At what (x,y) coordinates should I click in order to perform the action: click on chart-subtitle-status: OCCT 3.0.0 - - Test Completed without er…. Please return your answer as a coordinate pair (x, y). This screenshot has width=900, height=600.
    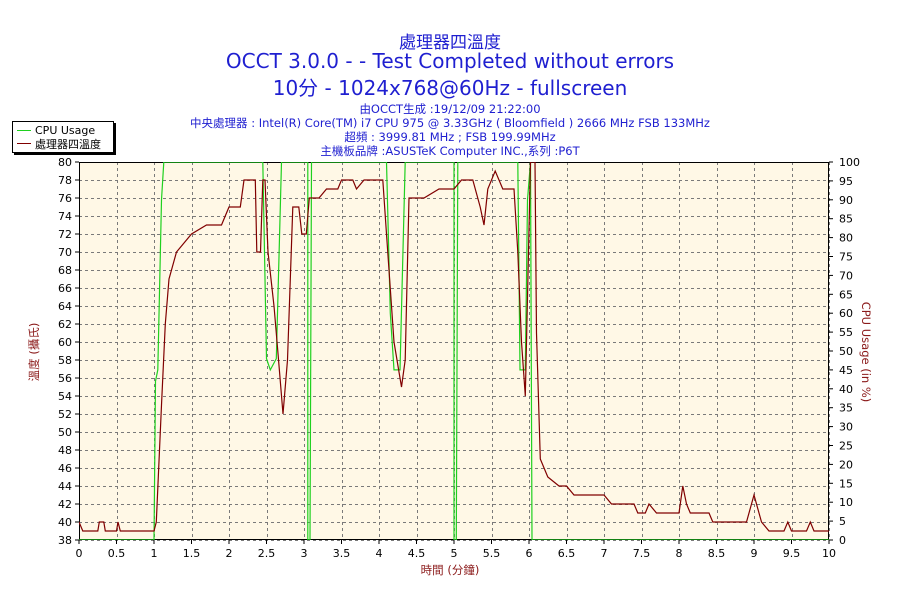
    Looking at the image, I should click on (450, 61).